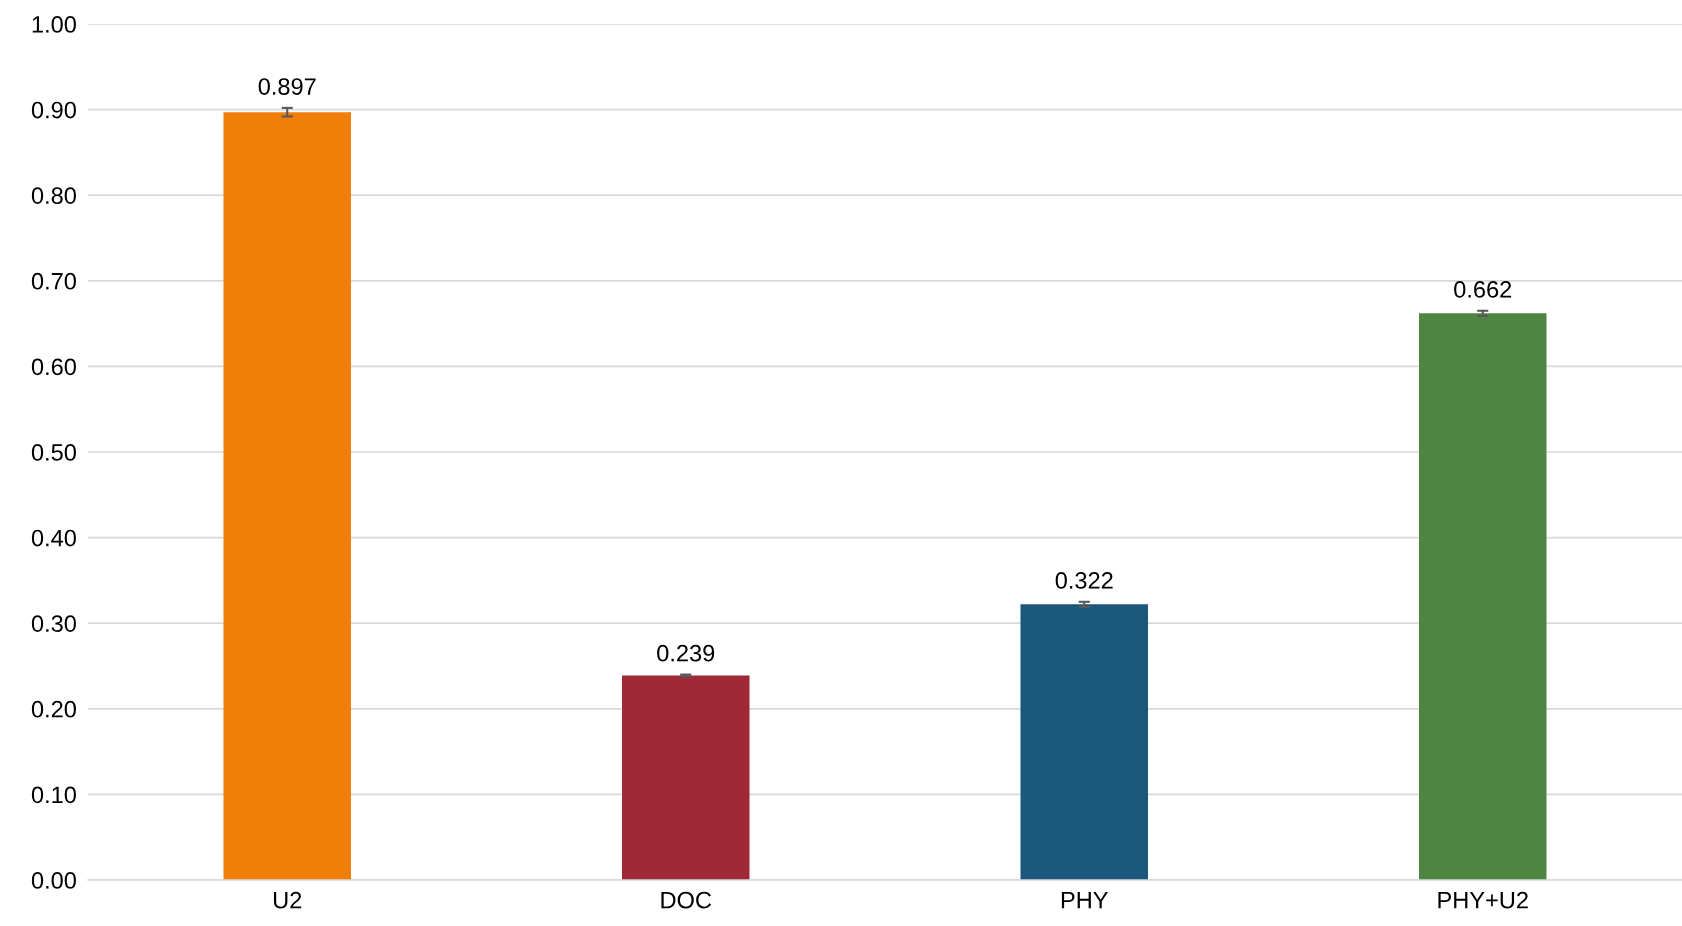 The height and width of the screenshot is (926, 1682). What do you see at coordinates (686, 900) in the screenshot?
I see `x-tick-label: DOC` at bounding box center [686, 900].